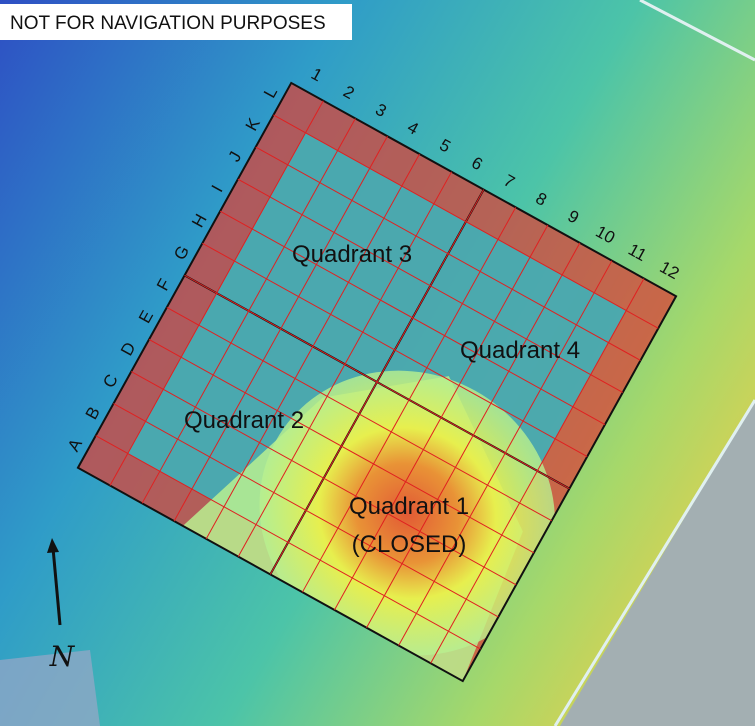 This screenshot has width=755, height=726. What do you see at coordinates (56, 586) in the screenshot?
I see `north-arrow` at bounding box center [56, 586].